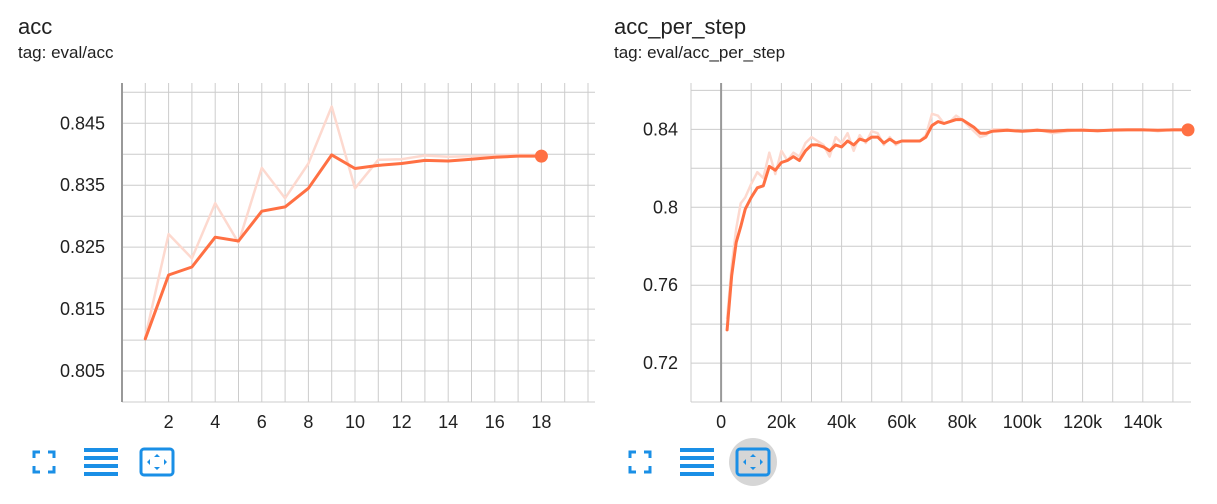  Describe the element at coordinates (1023, 422) in the screenshot. I see `x-tick-label: 100k` at that location.